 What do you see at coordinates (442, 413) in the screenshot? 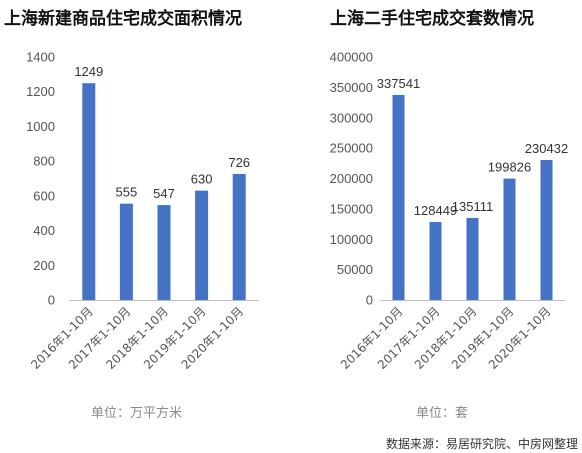
I see `right-chart-unit-label: 单位：套` at bounding box center [442, 413].